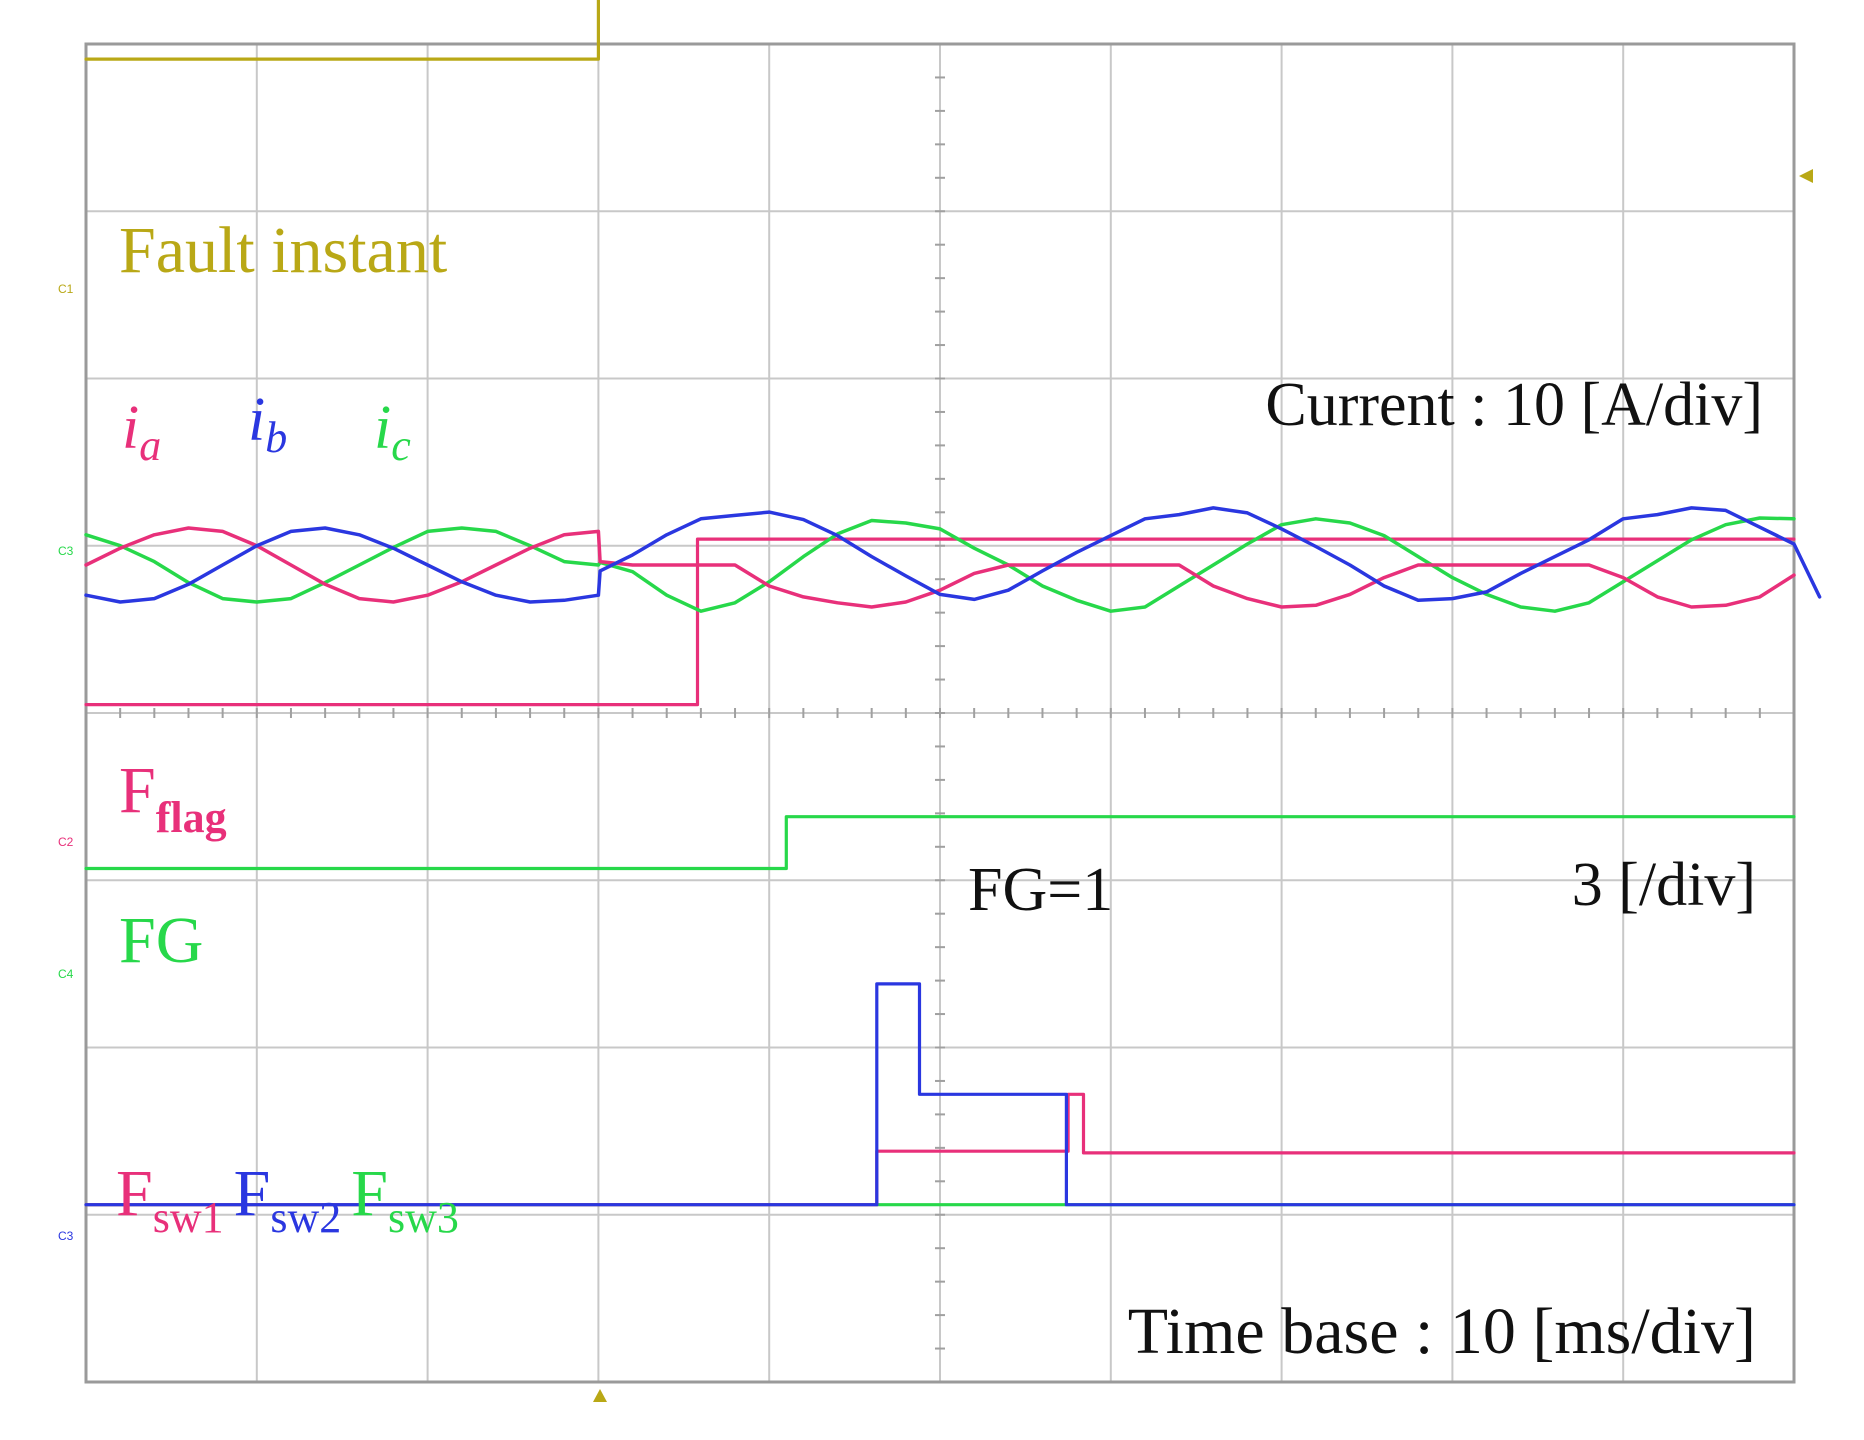  I want to click on label-fflag-sub: flag, so click(191, 817).